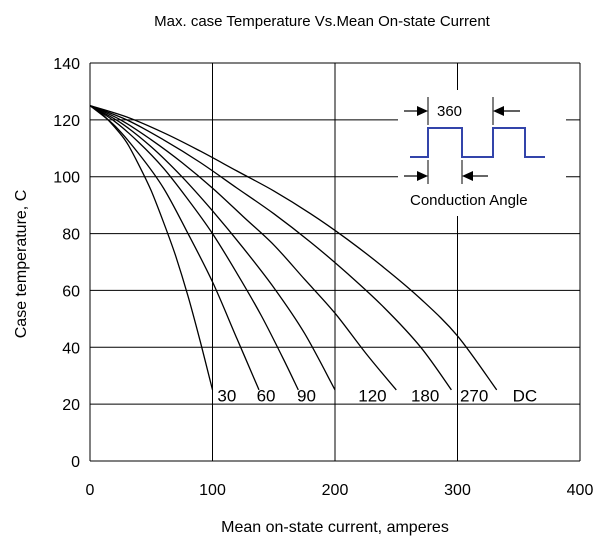  I want to click on x-tick-label-2: 200, so click(335, 490).